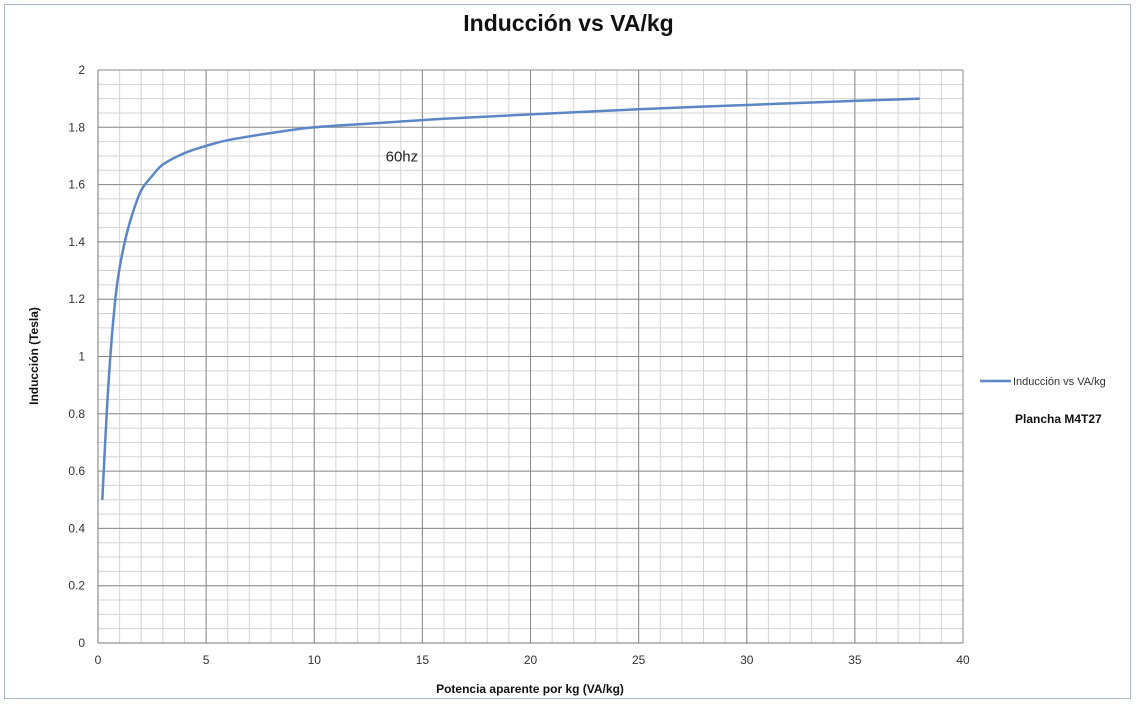  I want to click on x-tick-label: 20, so click(531, 660).